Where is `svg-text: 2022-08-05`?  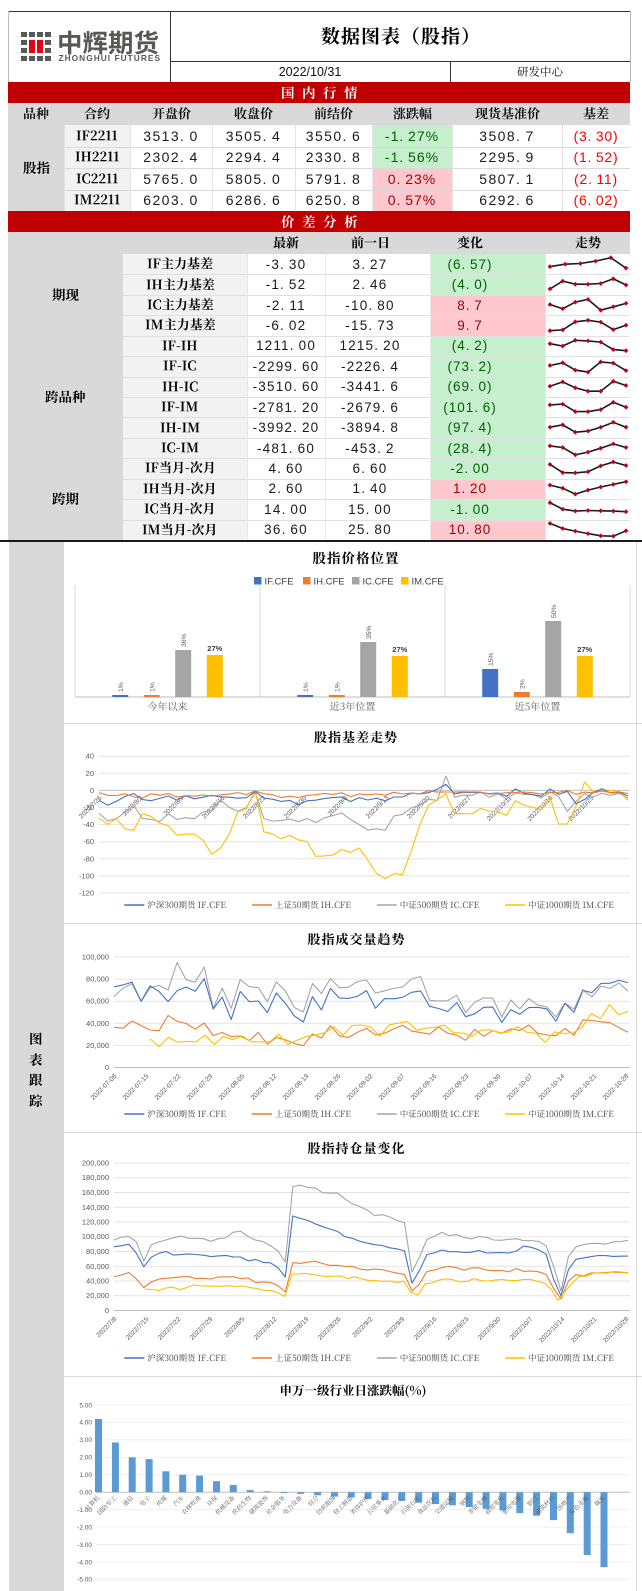 svg-text: 2022-08-05 is located at coordinates (232, 1087).